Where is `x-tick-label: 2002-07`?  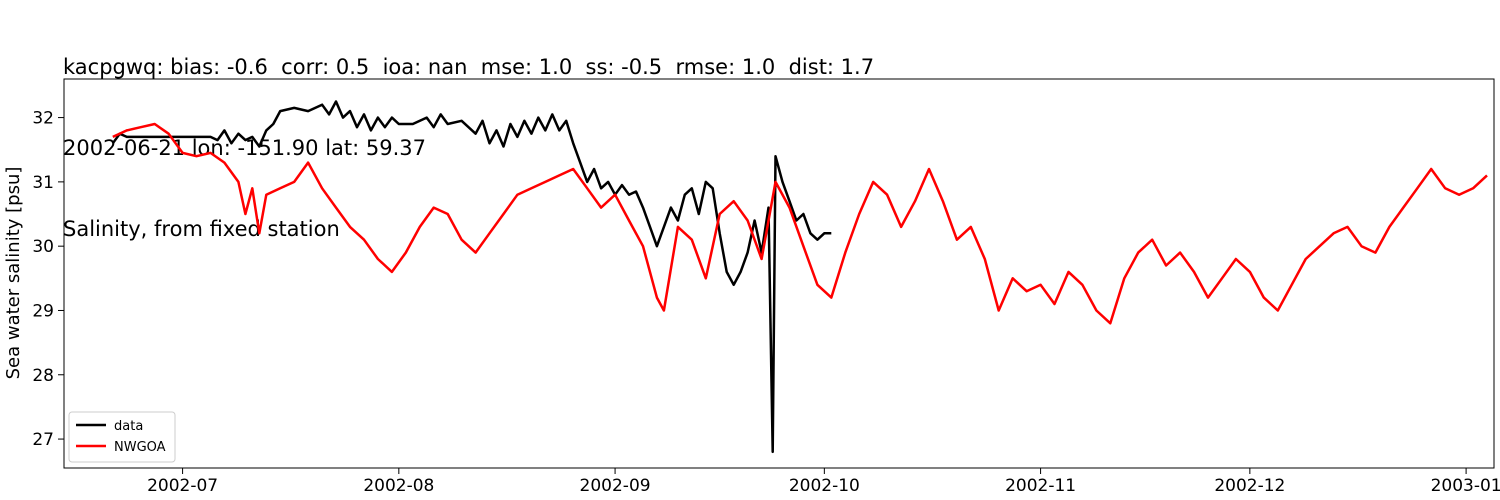
x-tick-label: 2002-07 is located at coordinates (182, 486).